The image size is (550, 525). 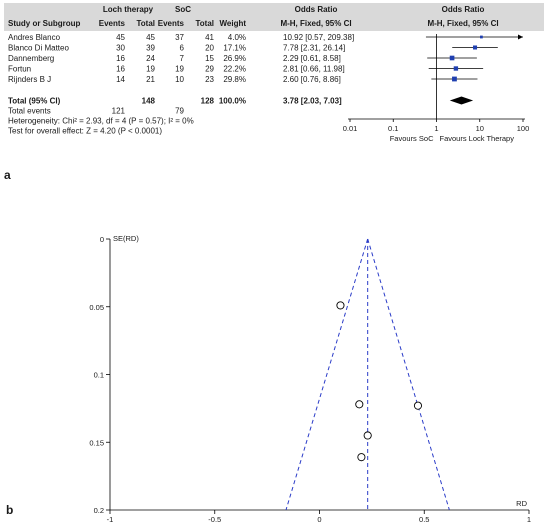 What do you see at coordinates (520, 37) in the screenshot?
I see `ci-arrow` at bounding box center [520, 37].